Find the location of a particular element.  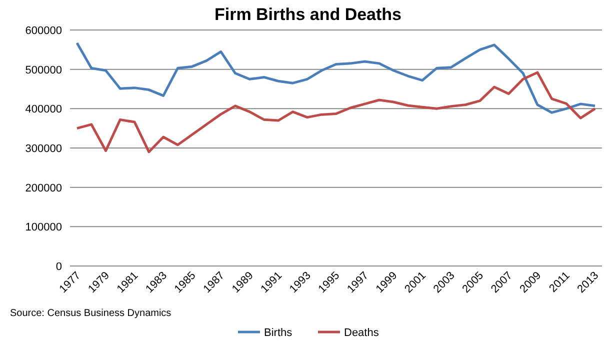

chart-title: Firm Births and Deaths is located at coordinates (308, 14).